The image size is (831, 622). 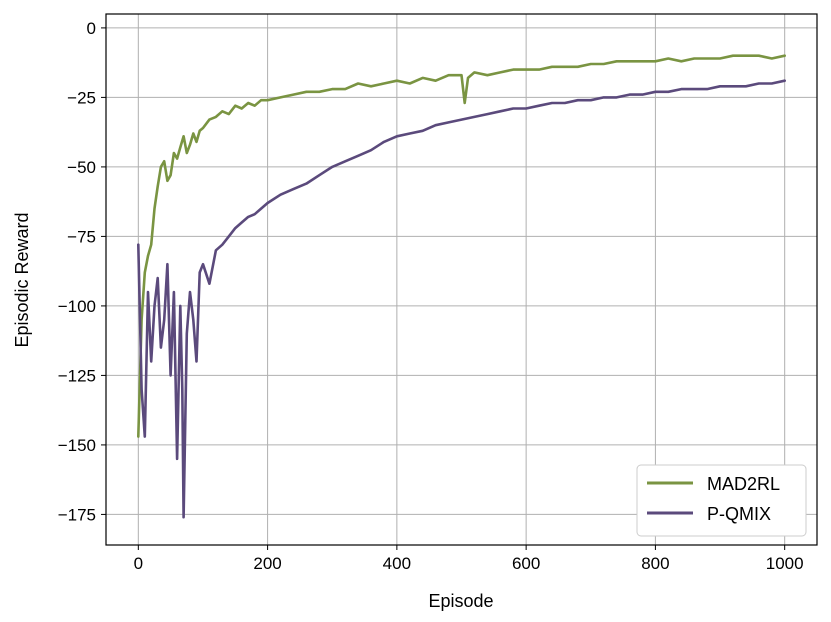 What do you see at coordinates (77, 445) in the screenshot?
I see `y-tick-label: −150` at bounding box center [77, 445].